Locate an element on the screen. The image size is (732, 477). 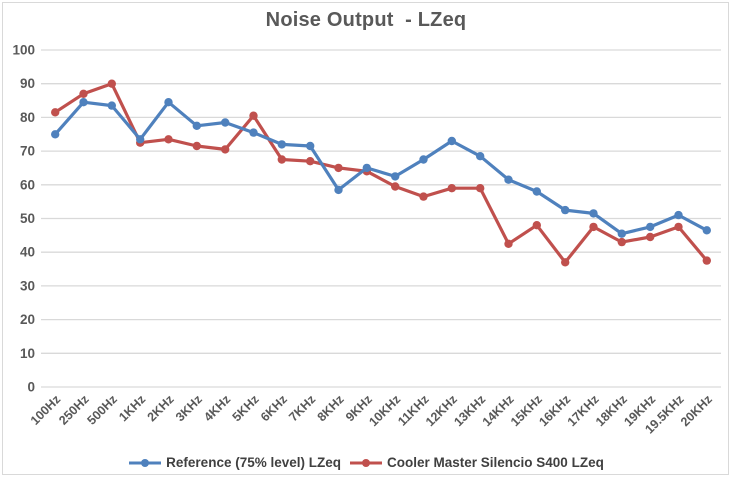
data-point-marker-s0-7KHz is located at coordinates (310, 146).